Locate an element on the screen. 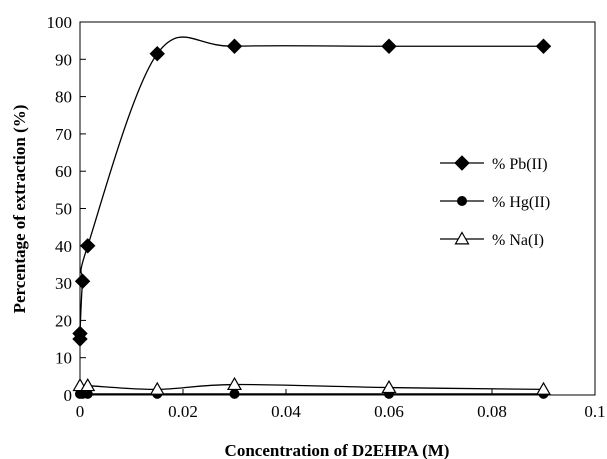 This screenshot has width=607, height=459. y-tick-label: 40 is located at coordinates (63, 246).